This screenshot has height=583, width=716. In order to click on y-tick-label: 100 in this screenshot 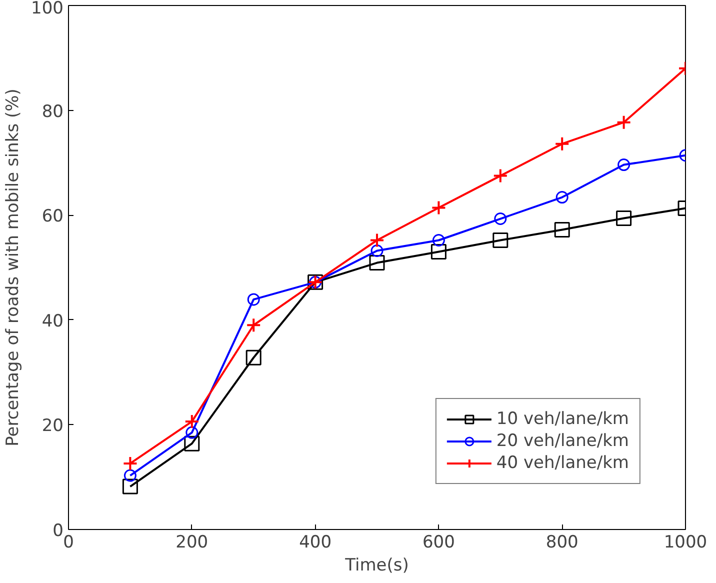, I will do `click(47, 9)`.